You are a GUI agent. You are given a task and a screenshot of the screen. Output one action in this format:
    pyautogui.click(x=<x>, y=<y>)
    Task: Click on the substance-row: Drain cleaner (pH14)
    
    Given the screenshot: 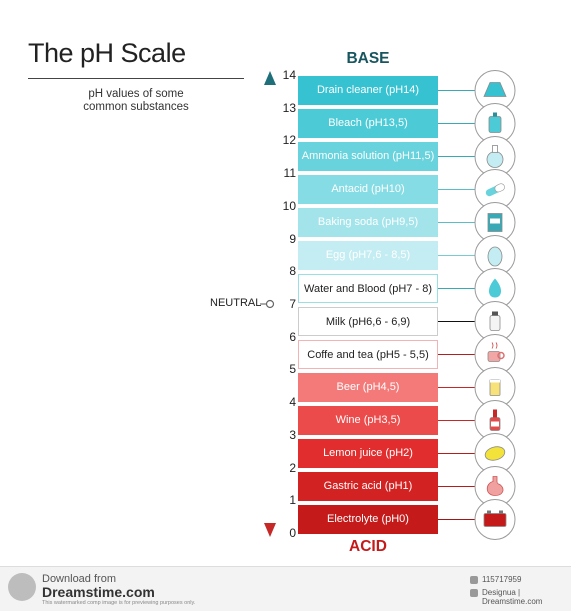 What is the action you would take?
    pyautogui.click(x=368, y=90)
    